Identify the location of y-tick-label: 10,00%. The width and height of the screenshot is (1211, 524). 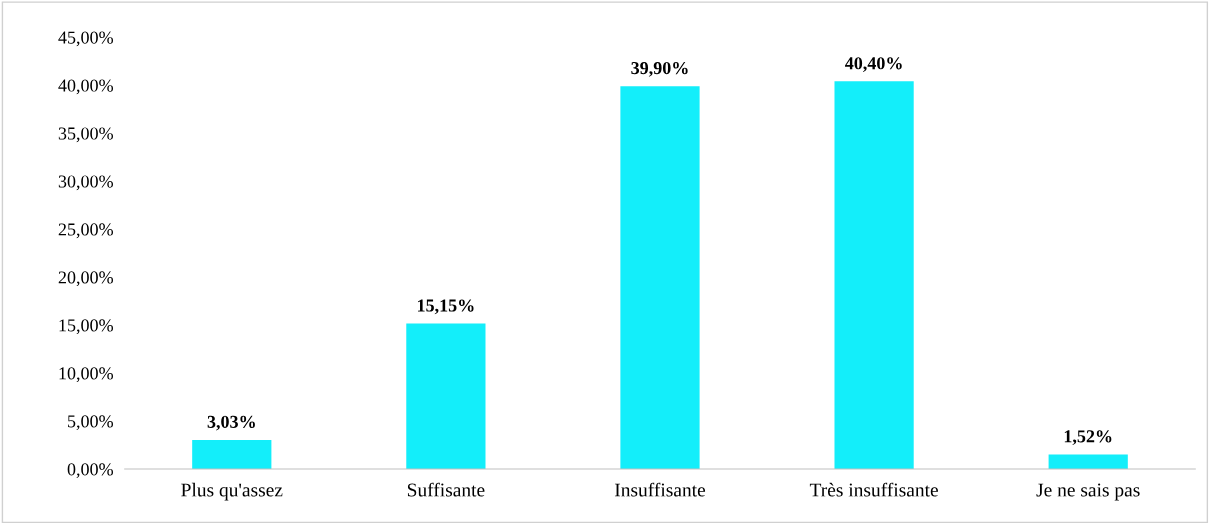
(86, 375).